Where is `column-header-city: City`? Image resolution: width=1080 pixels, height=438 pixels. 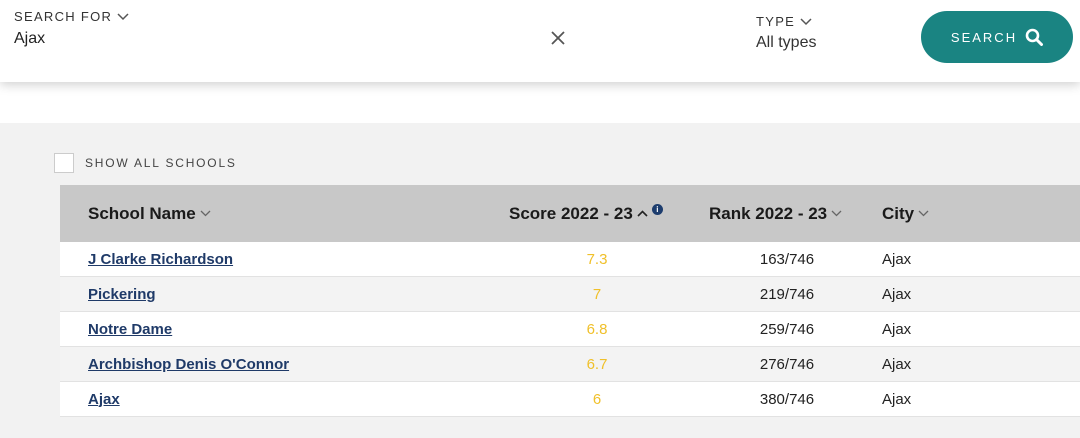 column-header-city: City is located at coordinates (905, 213).